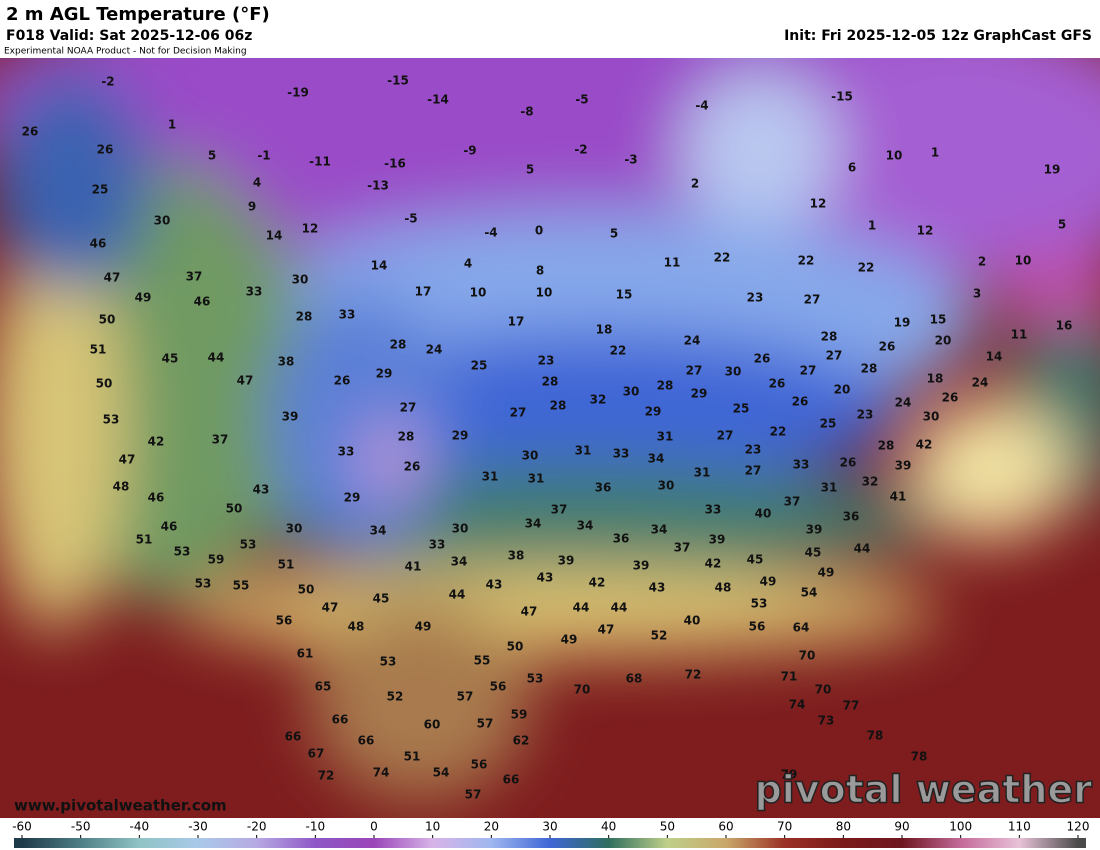 The width and height of the screenshot is (1100, 850). Describe the element at coordinates (22, 827) in the screenshot. I see `colorbar-tick-label: -60` at that location.